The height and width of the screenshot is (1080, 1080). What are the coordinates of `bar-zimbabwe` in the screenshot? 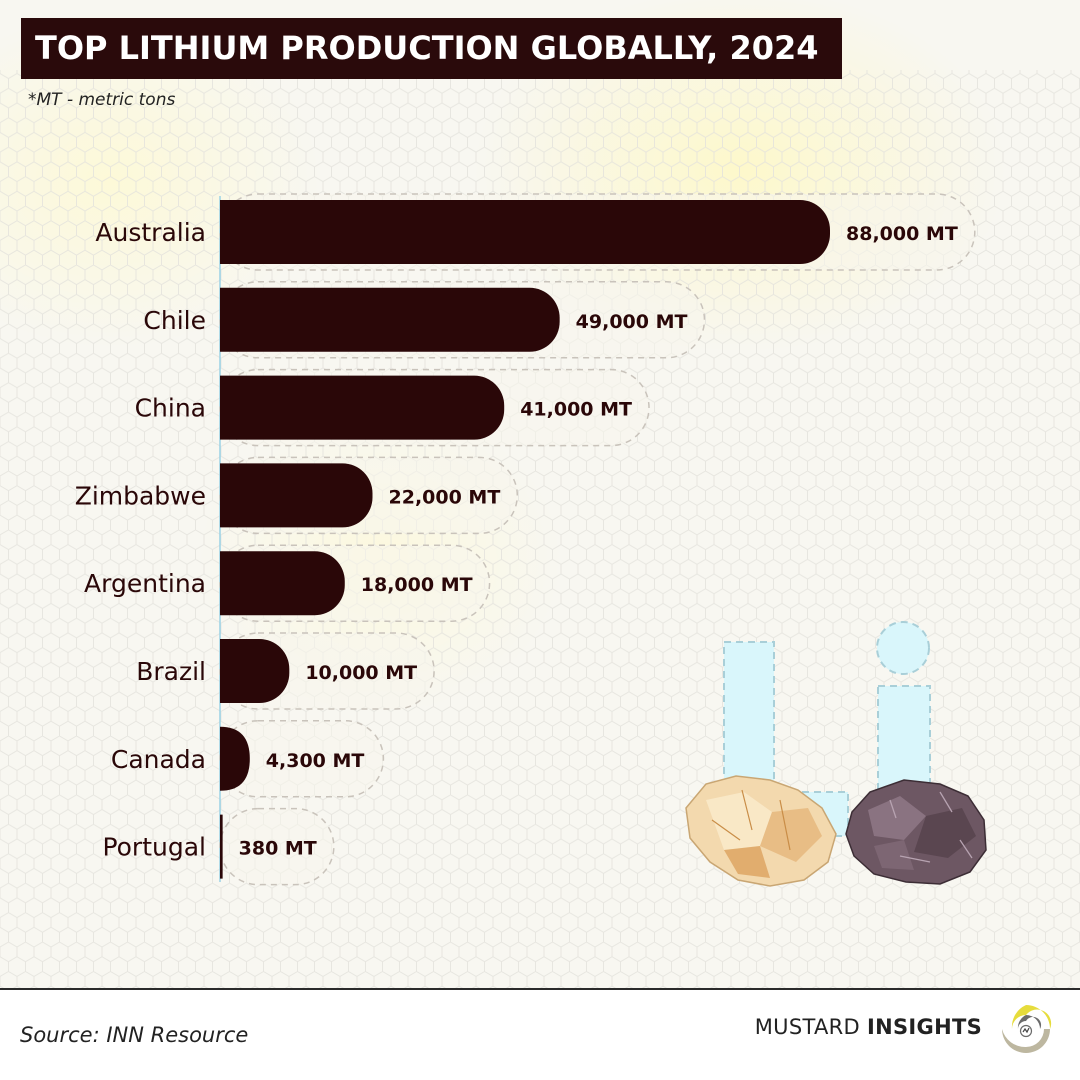 It's located at (296, 495).